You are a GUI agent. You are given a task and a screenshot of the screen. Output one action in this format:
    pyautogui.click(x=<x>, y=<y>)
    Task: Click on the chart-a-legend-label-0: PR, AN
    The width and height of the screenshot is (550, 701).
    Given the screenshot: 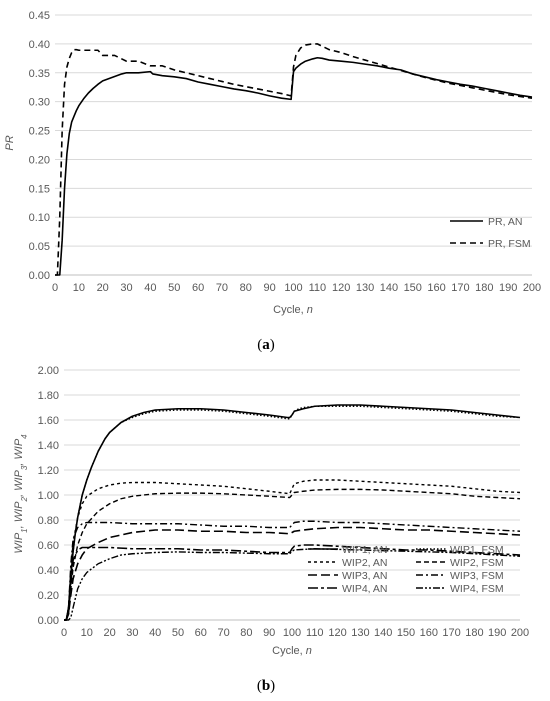 What is the action you would take?
    pyautogui.click(x=505, y=222)
    